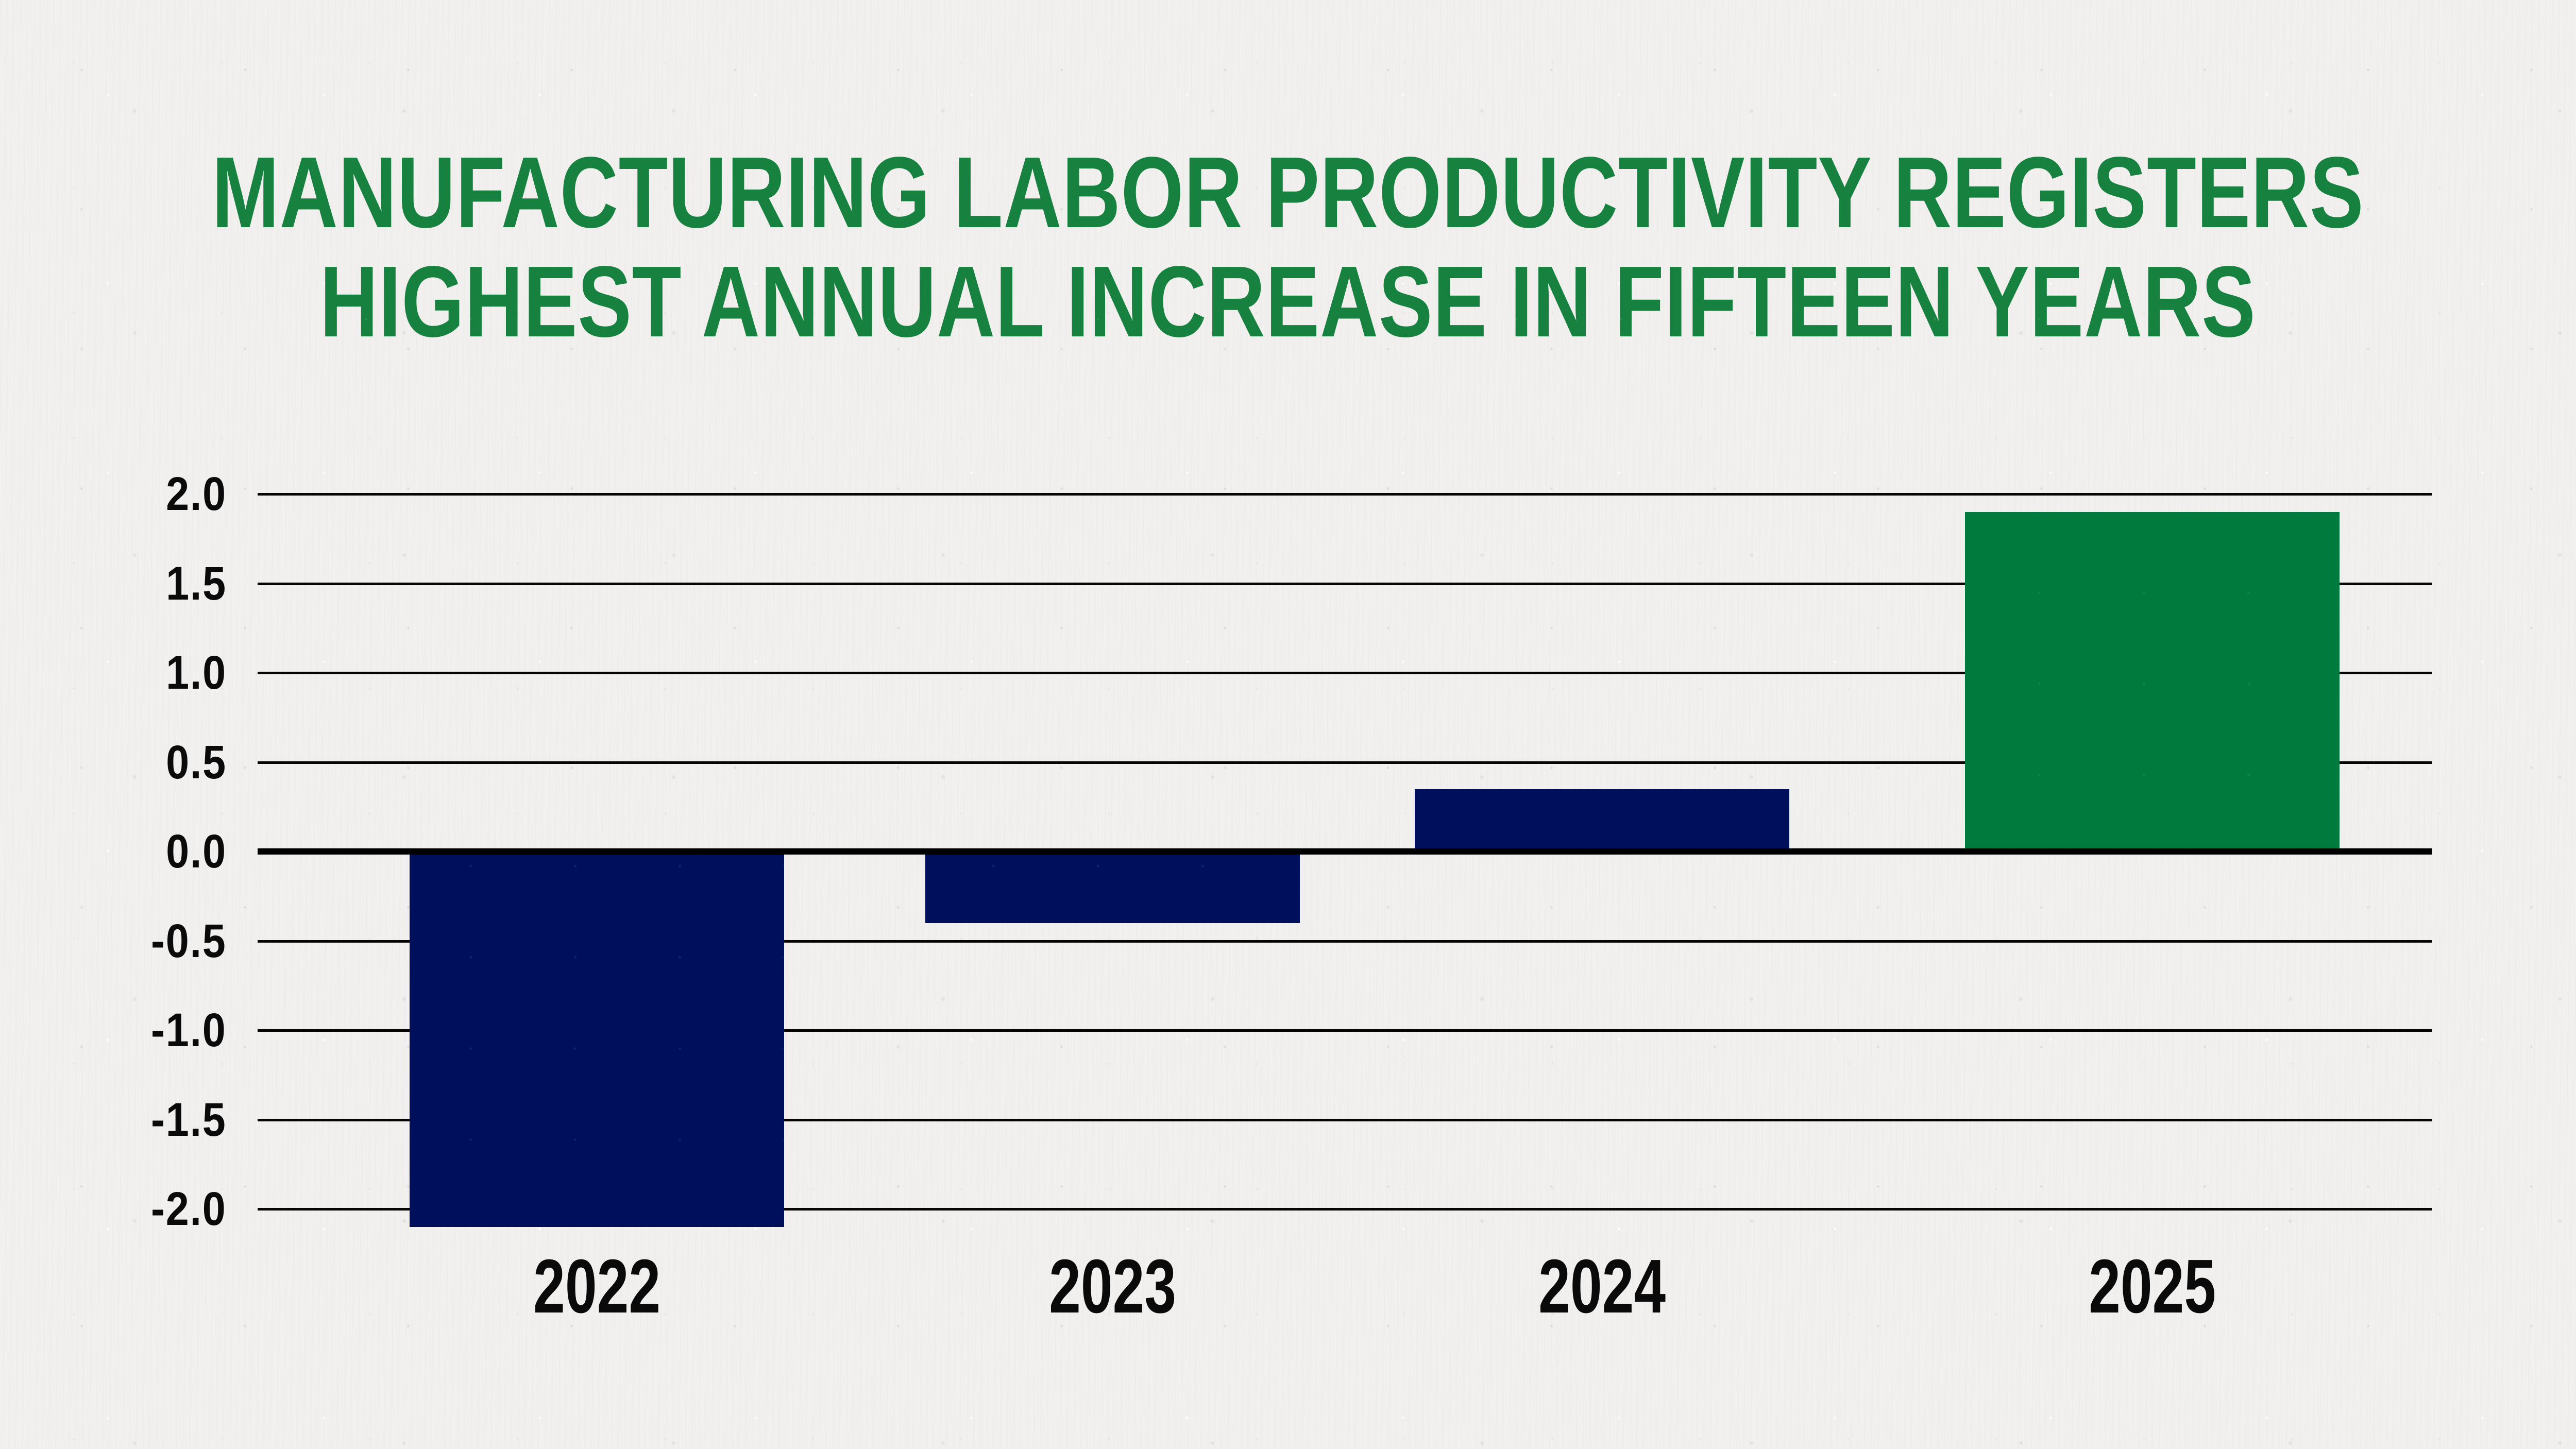 Image resolution: width=2576 pixels, height=1449 pixels. Describe the element at coordinates (1345, 1120) in the screenshot. I see `gridline--1.5` at that location.